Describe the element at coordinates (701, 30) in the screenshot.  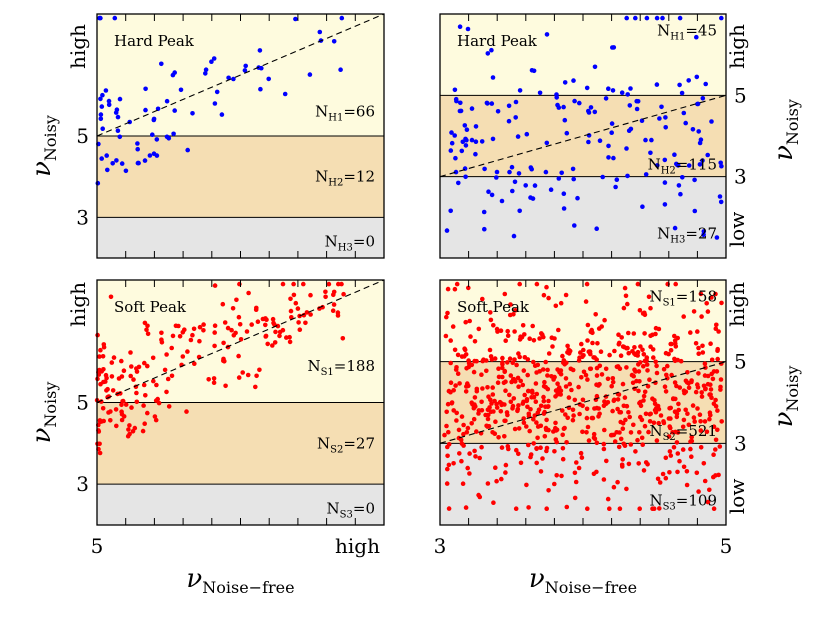
I see `count-value: =45` at that location.